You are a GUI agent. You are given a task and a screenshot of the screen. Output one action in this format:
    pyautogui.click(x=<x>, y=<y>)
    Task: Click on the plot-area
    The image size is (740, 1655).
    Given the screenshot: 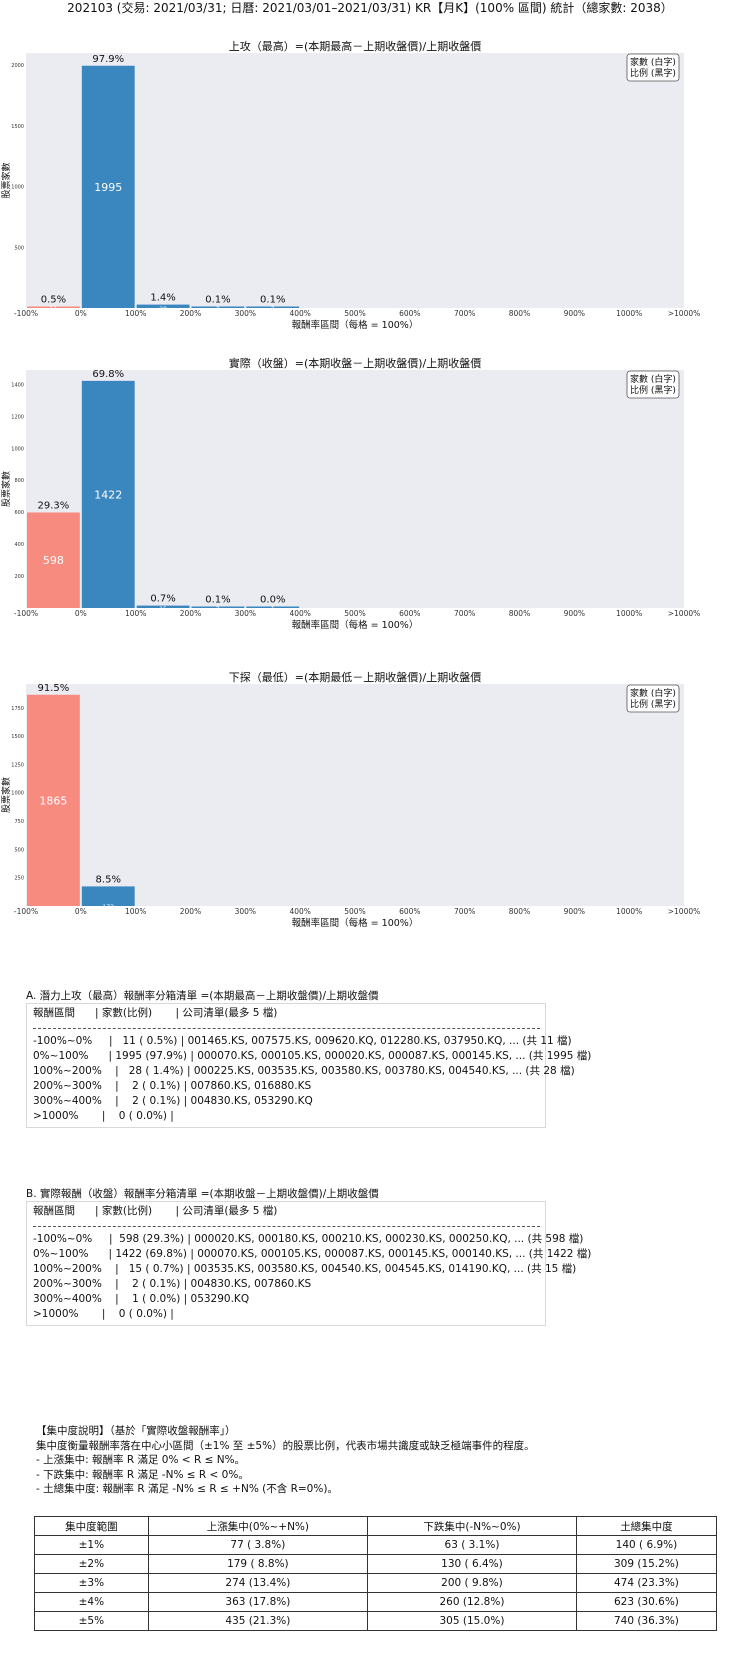 What is the action you would take?
    pyautogui.click(x=355, y=795)
    